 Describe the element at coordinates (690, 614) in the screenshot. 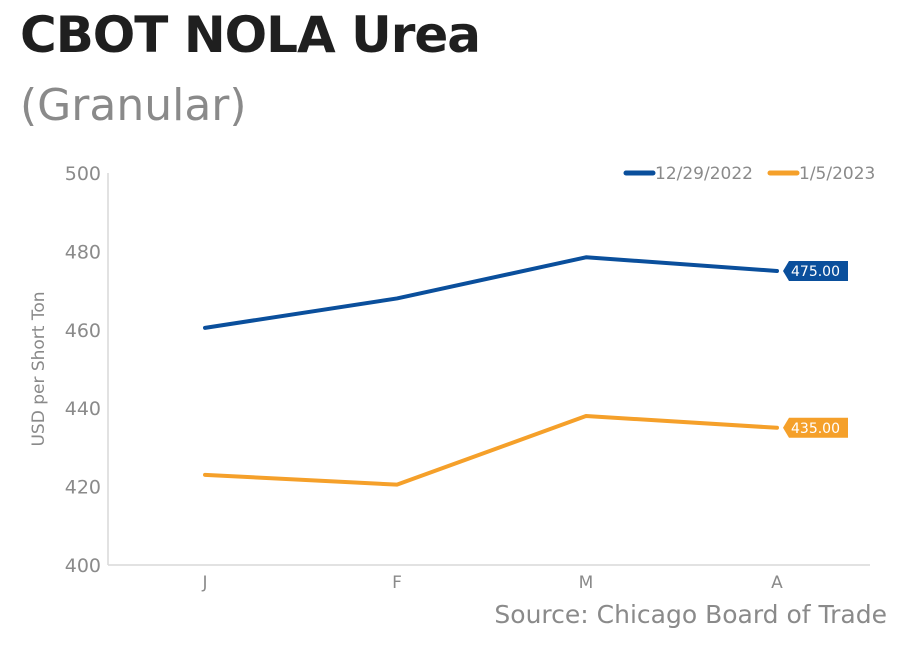

I see `source-note: Source: Chicago Board of Trade` at that location.